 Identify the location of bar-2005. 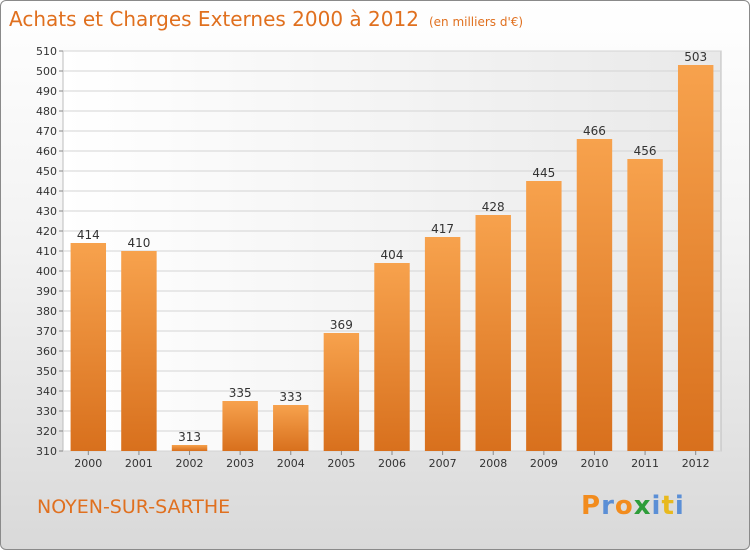
(341, 392).